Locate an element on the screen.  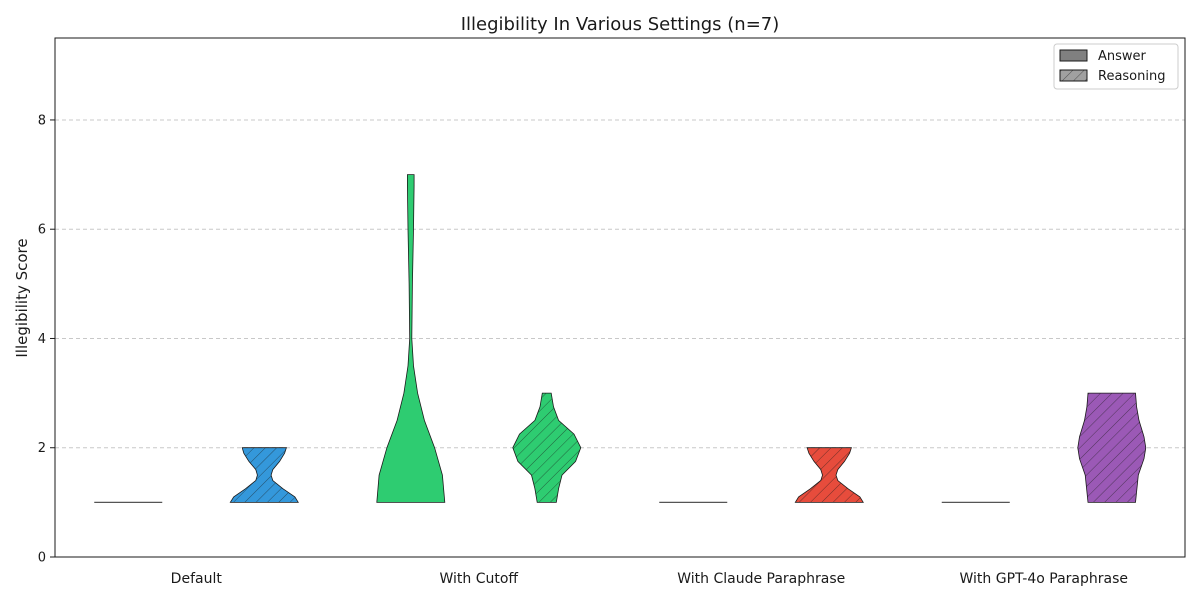
y-ticks: 0 2 4 6 8 is located at coordinates (46, 339).